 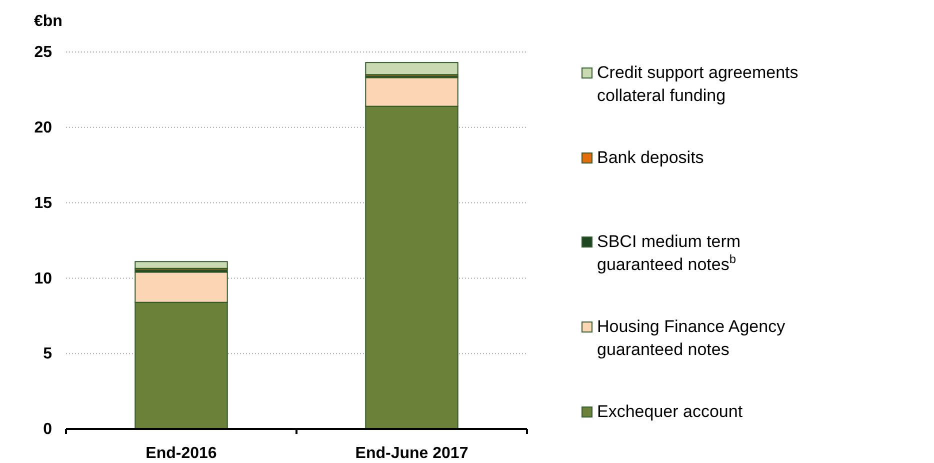 What do you see at coordinates (691, 338) in the screenshot?
I see `legend-label: Housing Finance Agency guaranteed notes` at bounding box center [691, 338].